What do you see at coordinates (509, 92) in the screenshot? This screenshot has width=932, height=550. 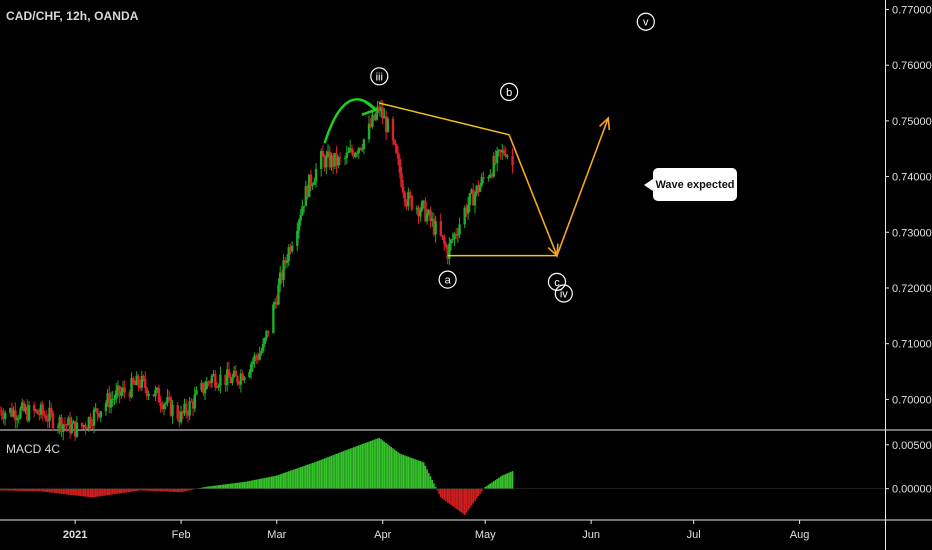 I see `wave-label-b-circle` at bounding box center [509, 92].